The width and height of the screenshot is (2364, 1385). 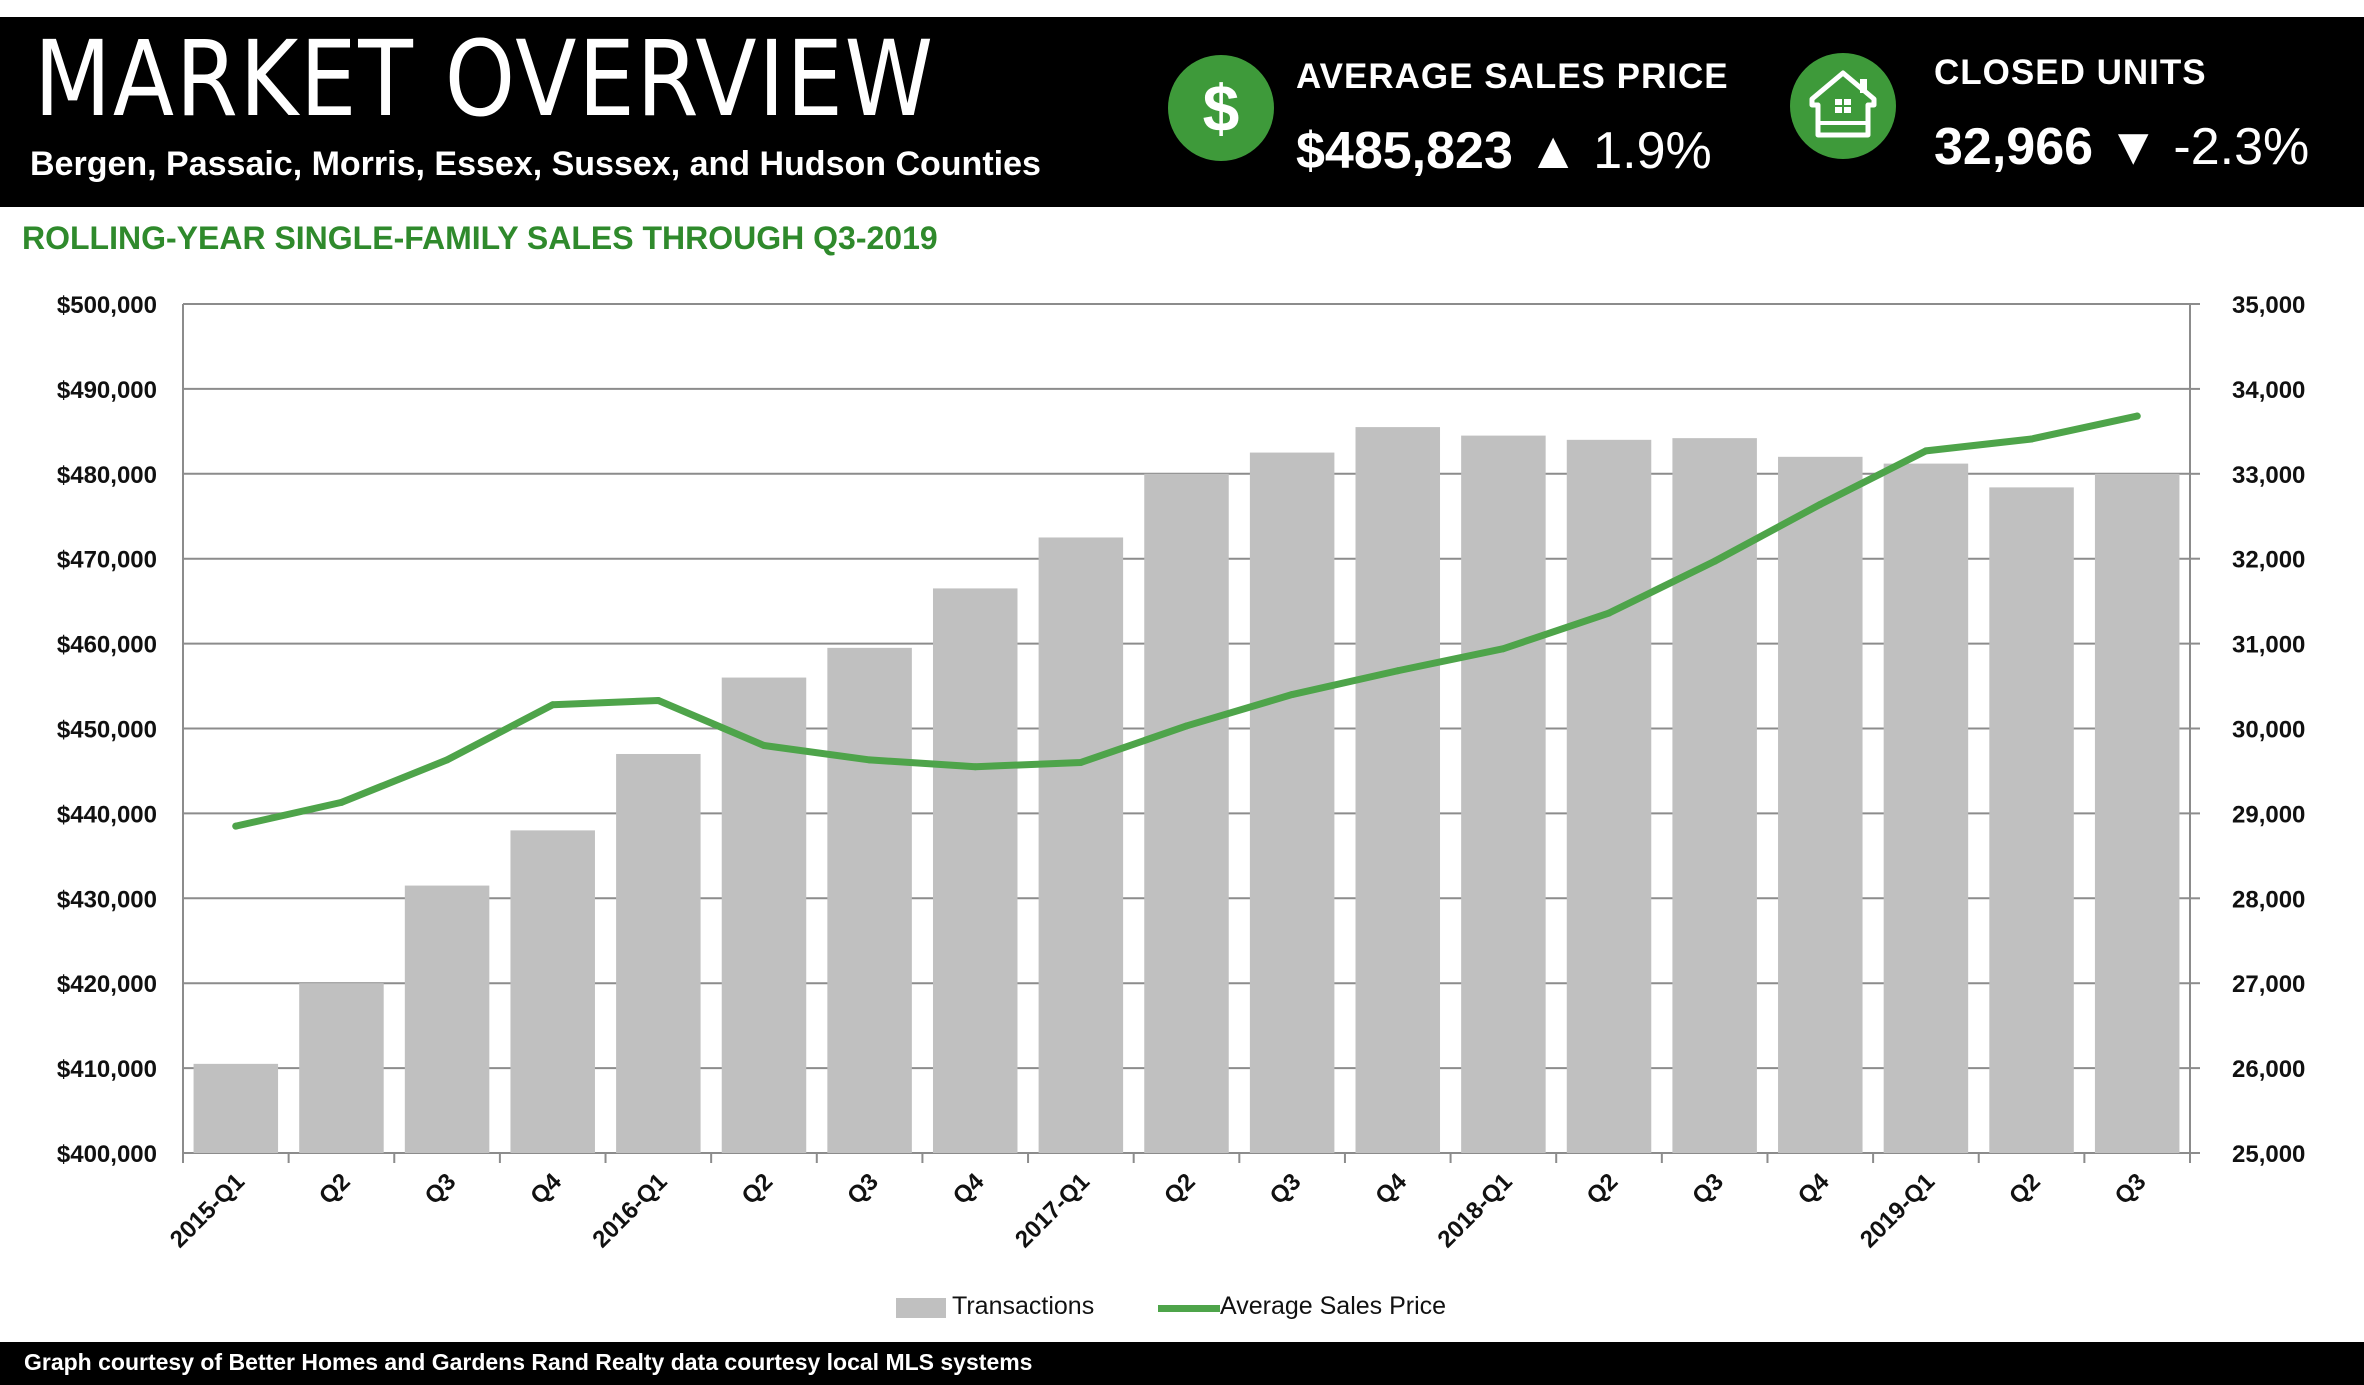 I want to click on avg-price-value: $485,823, so click(x=1404, y=151).